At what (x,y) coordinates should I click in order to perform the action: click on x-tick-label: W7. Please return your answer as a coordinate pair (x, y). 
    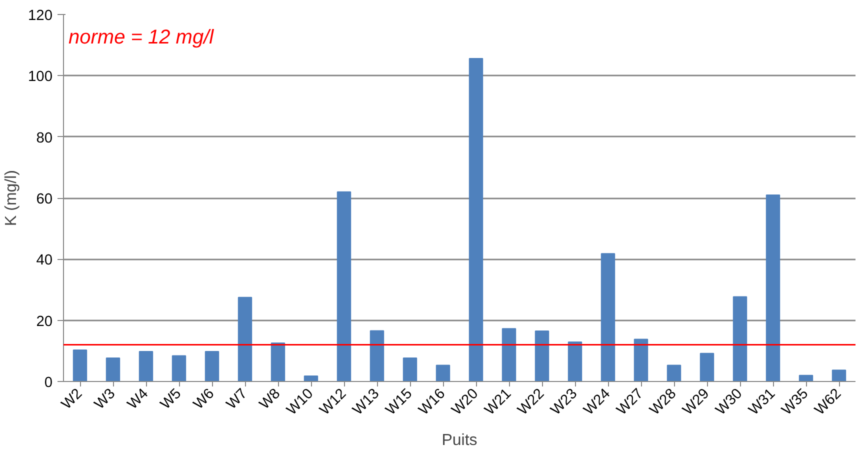
    Looking at the image, I should click on (237, 399).